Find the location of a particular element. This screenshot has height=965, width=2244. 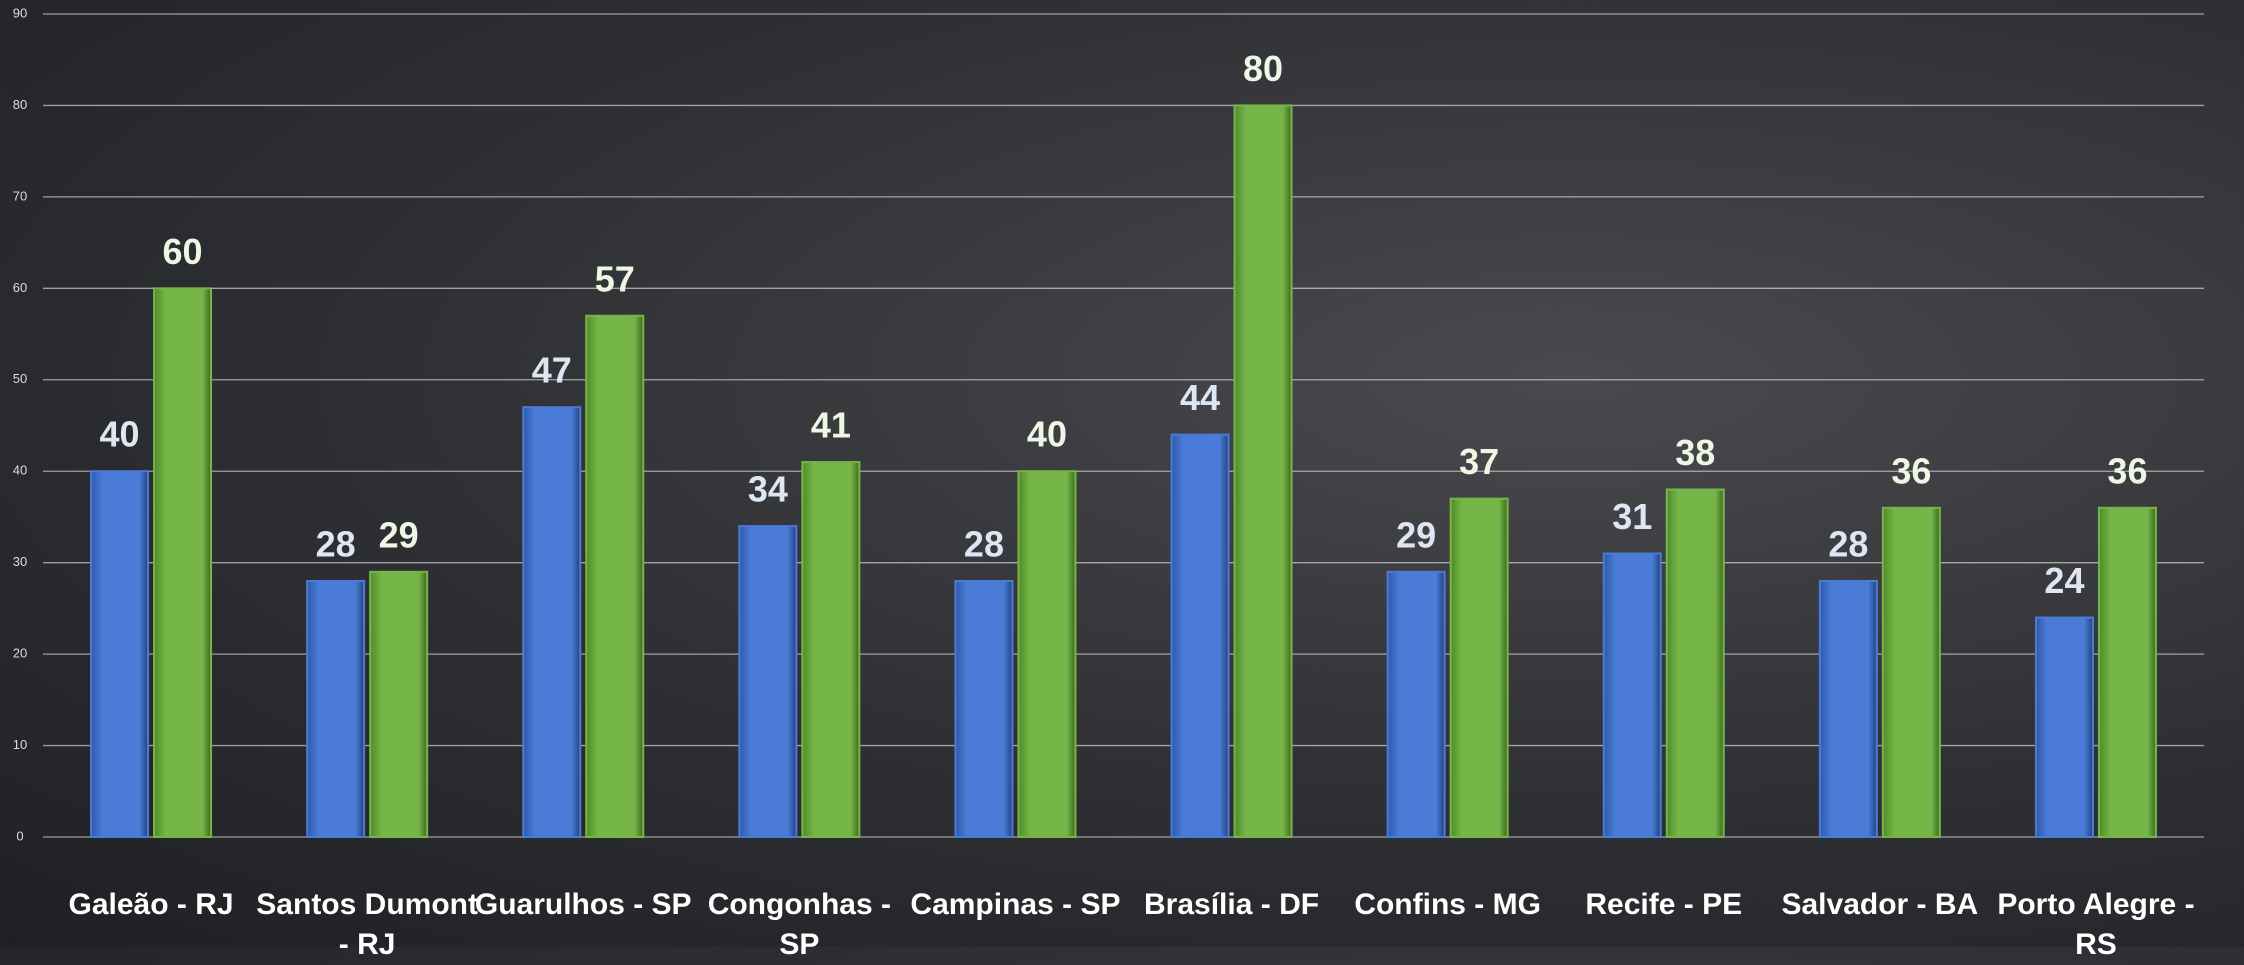

data-label: 31 is located at coordinates (1632, 516).